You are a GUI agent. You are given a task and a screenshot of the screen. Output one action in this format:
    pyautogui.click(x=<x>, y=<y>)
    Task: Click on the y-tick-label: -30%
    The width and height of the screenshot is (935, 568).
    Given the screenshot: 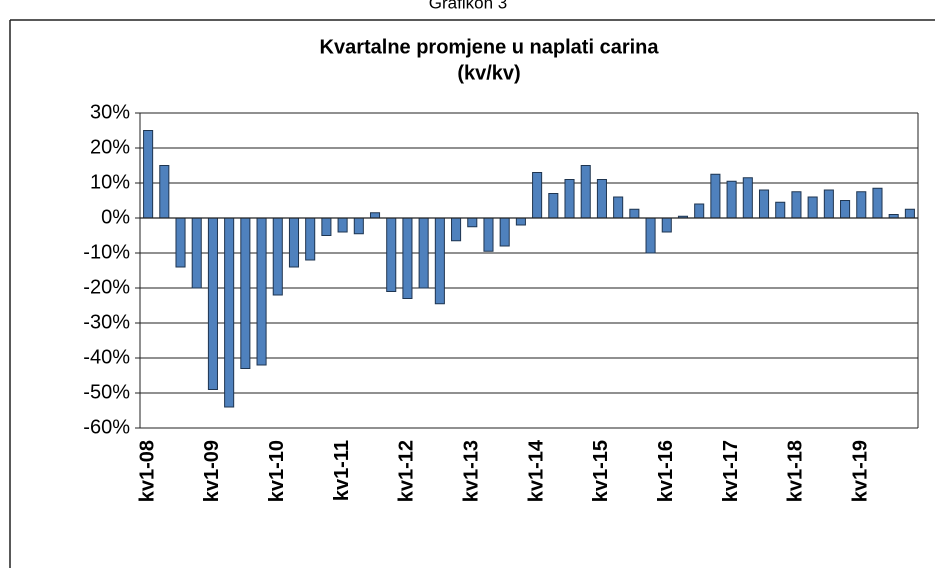 What is the action you would take?
    pyautogui.click(x=106, y=322)
    